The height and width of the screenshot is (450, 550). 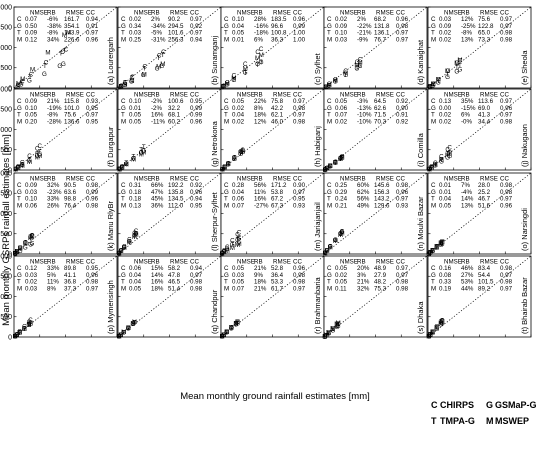 What do you see at coordinates (364, 121) in the screenshot?
I see `stat-rb: -10%` at bounding box center [364, 121].